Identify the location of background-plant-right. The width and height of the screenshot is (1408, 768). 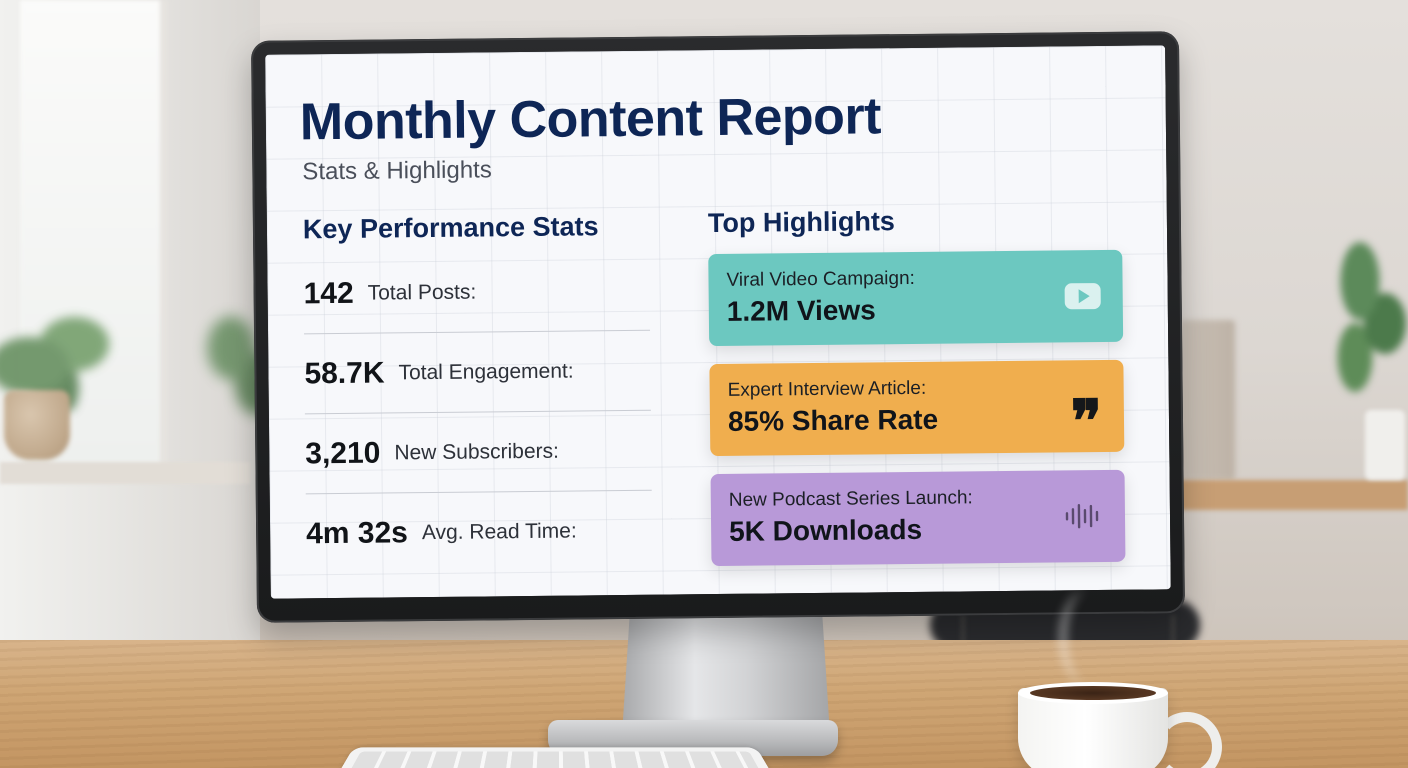
(1364, 315).